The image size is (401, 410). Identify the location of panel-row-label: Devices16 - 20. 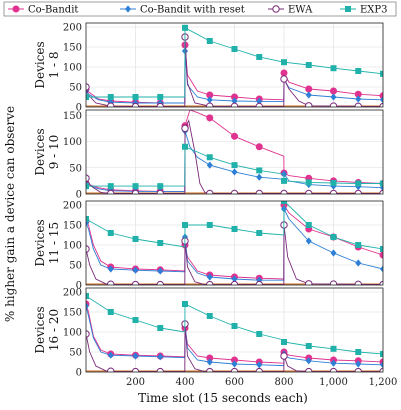
(47, 329).